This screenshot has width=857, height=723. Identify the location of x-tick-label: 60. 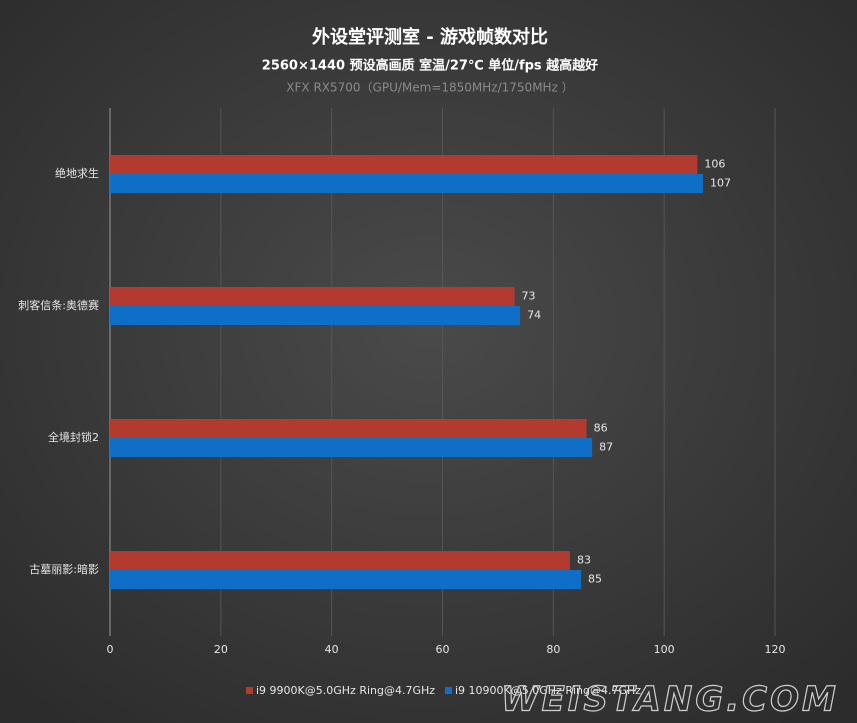
(443, 649).